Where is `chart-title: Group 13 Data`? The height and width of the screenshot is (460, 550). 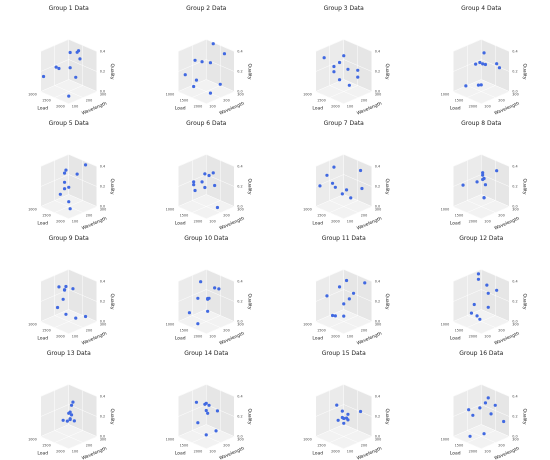
chart-title: Group 13 Data is located at coordinates (69, 353).